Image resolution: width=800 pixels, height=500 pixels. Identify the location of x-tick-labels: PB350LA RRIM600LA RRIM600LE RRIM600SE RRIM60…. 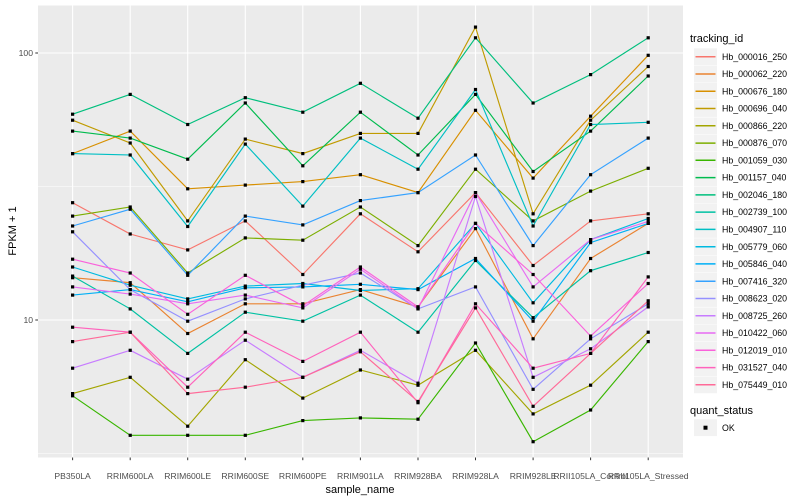
(371, 476).